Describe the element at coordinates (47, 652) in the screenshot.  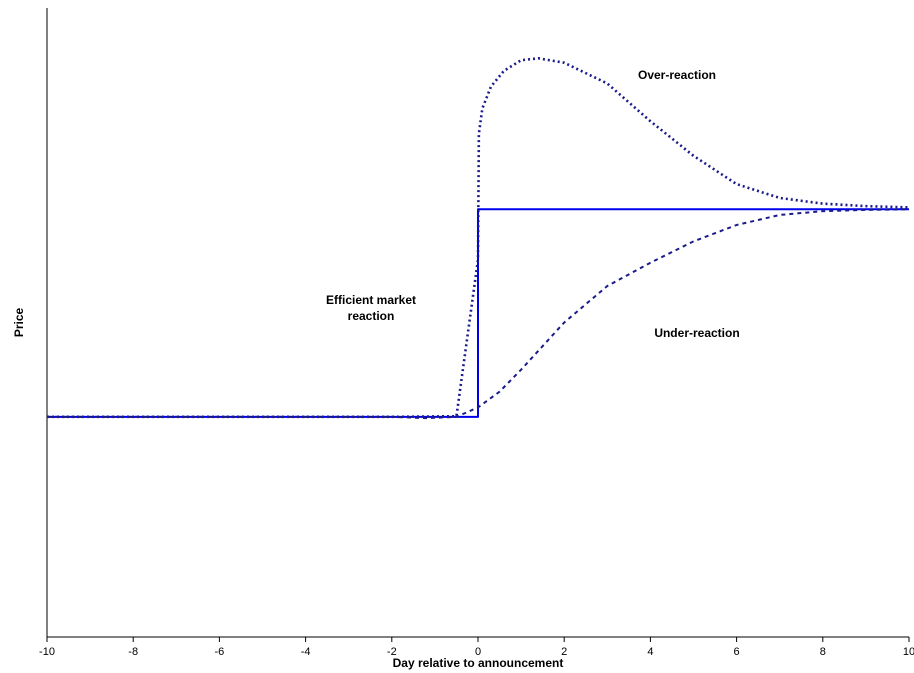
I see `x-tick-label: -10` at that location.